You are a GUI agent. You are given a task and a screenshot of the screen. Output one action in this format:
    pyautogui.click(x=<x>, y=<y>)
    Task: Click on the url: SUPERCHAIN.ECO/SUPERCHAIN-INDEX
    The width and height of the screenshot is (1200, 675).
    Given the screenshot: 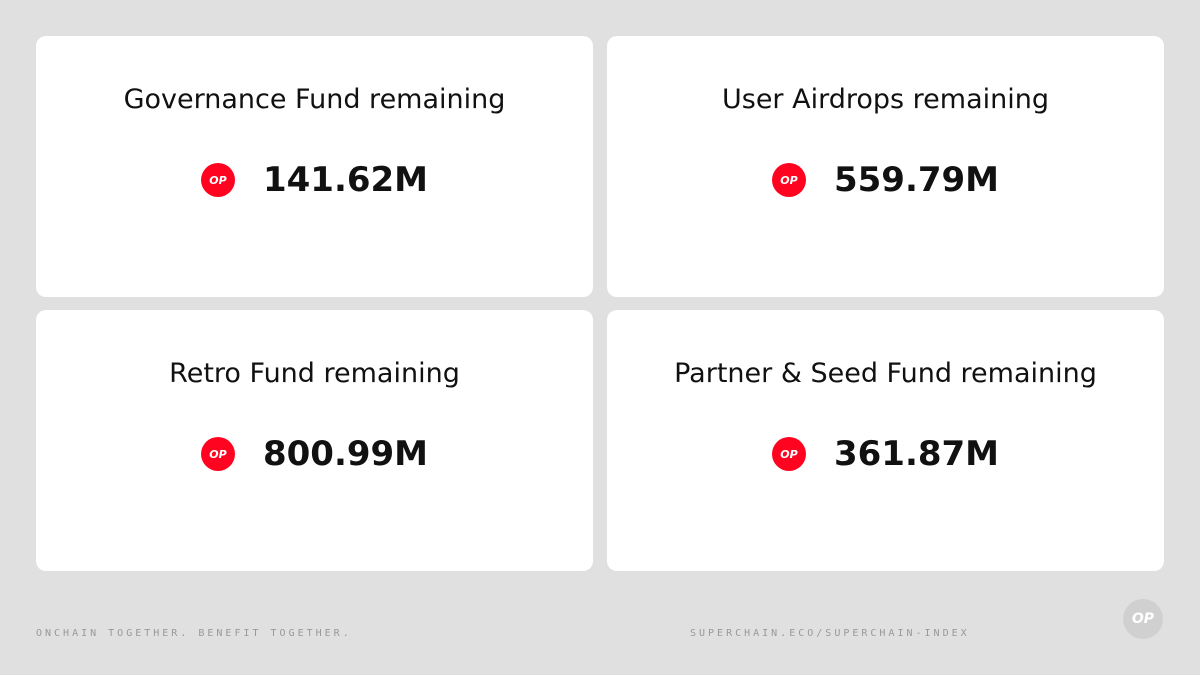 What is the action you would take?
    pyautogui.click(x=830, y=633)
    